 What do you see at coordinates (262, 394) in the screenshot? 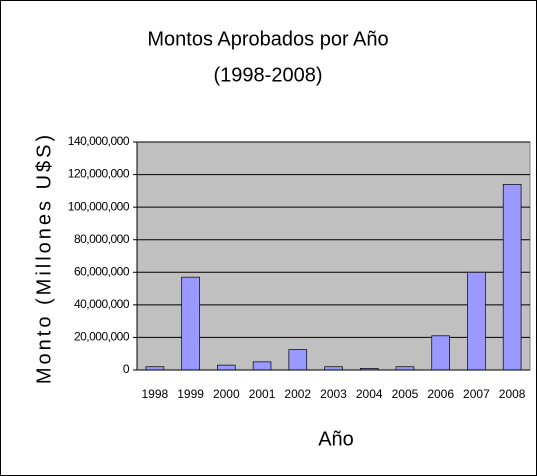
I see `x-tick-label: 2001` at bounding box center [262, 394].